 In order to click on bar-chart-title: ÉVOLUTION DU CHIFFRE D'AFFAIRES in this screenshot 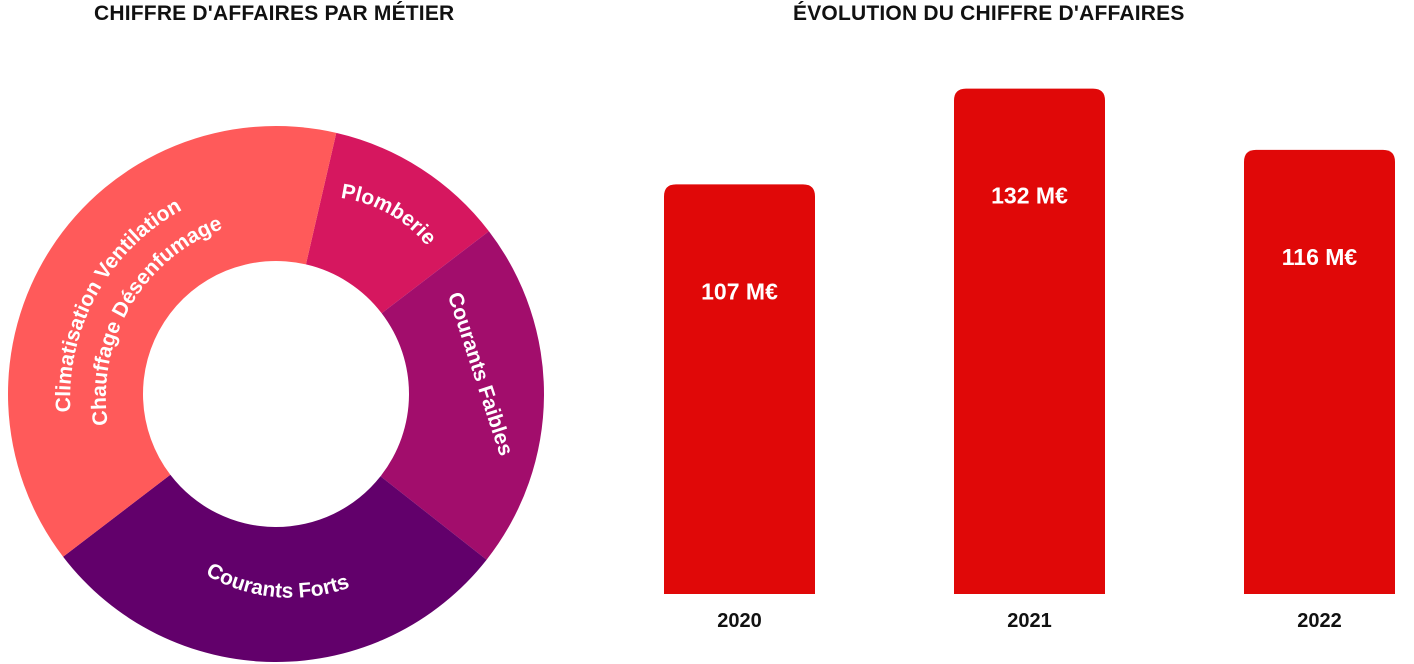, I will do `click(989, 13)`.